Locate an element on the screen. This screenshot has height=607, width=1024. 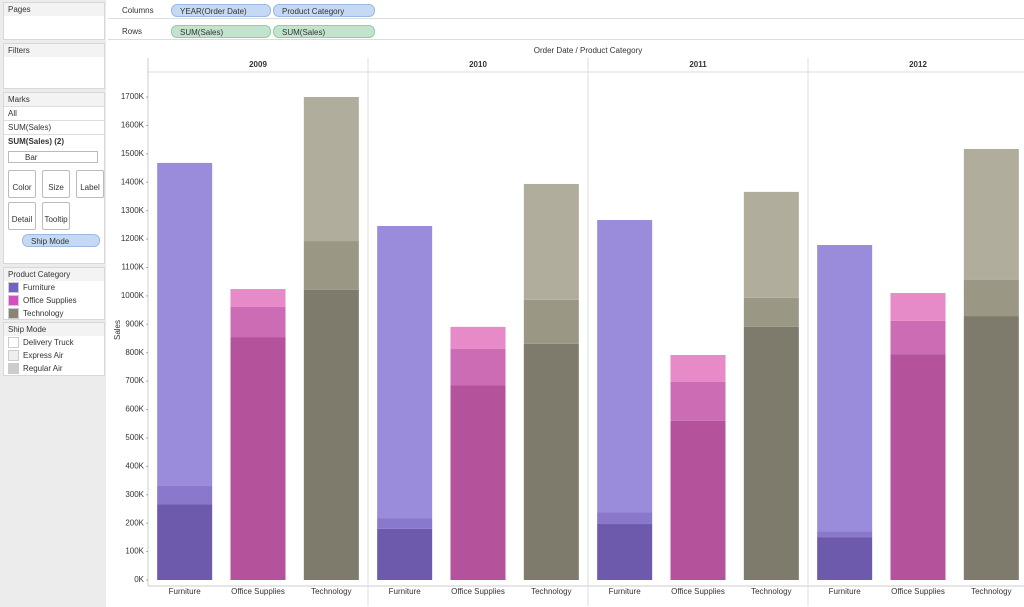
year-header: 2012 is located at coordinates (918, 64).